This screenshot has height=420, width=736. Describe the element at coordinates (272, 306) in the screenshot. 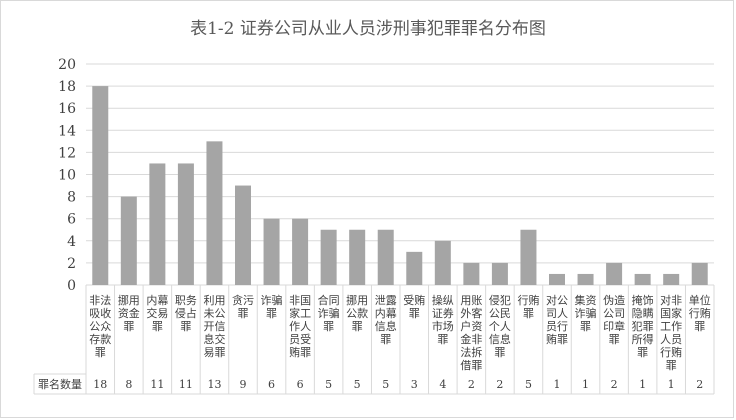

I see `x-category-label: 诈骗罪` at that location.